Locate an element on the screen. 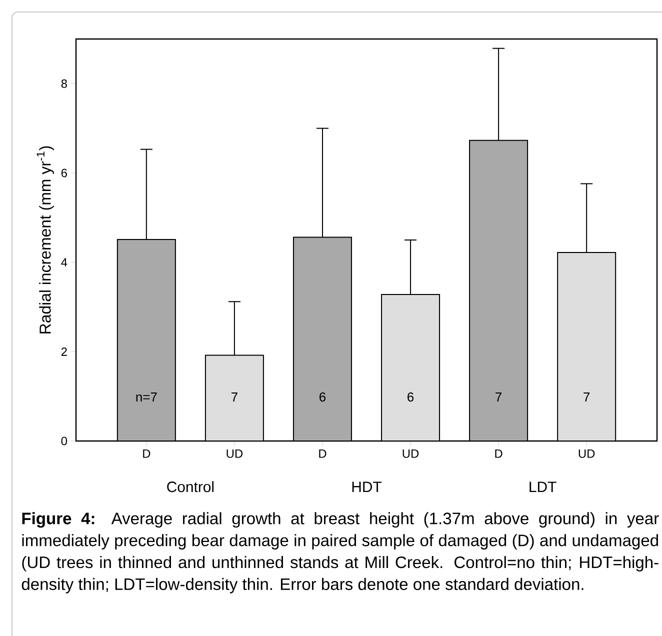 The height and width of the screenshot is (636, 662). text: HDT is located at coordinates (367, 487).